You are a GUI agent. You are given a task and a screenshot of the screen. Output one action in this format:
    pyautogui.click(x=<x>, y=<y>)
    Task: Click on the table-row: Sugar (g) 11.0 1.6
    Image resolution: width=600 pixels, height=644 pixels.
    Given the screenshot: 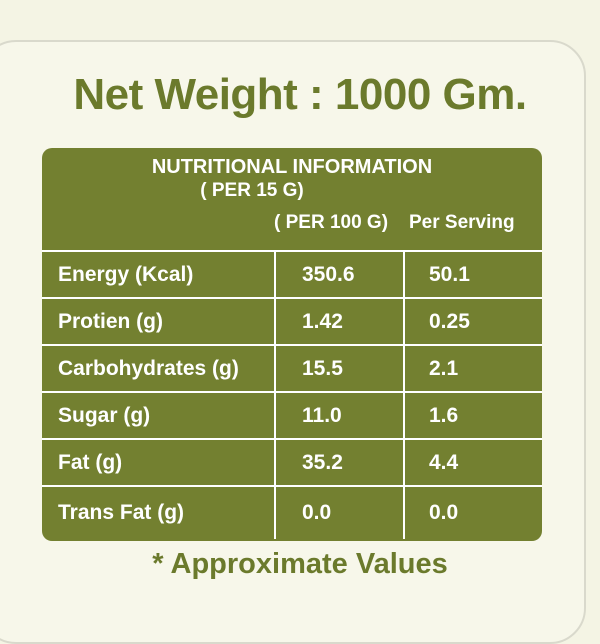 What is the action you would take?
    pyautogui.click(x=292, y=414)
    